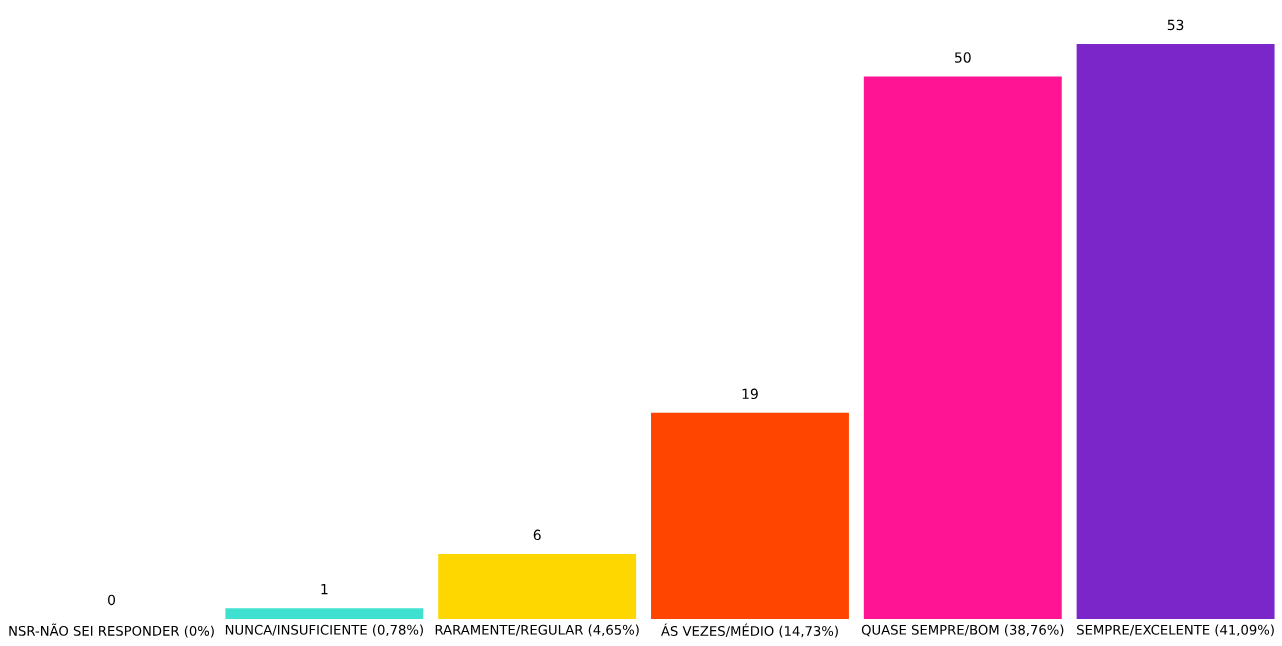 This screenshot has width=1282, height=646. Describe the element at coordinates (750, 394) in the screenshot. I see `data-label: 19` at that location.